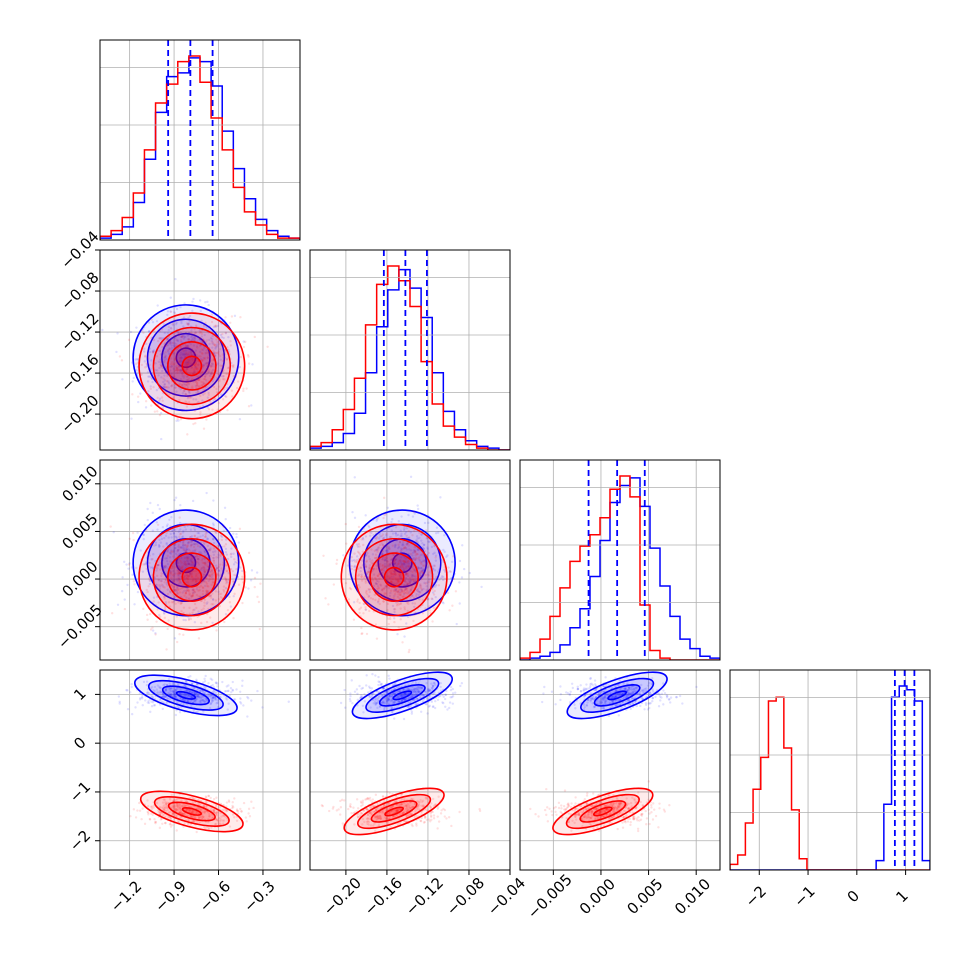 This screenshot has width=970, height=970. I want to click on panel-frame, so click(200, 350).